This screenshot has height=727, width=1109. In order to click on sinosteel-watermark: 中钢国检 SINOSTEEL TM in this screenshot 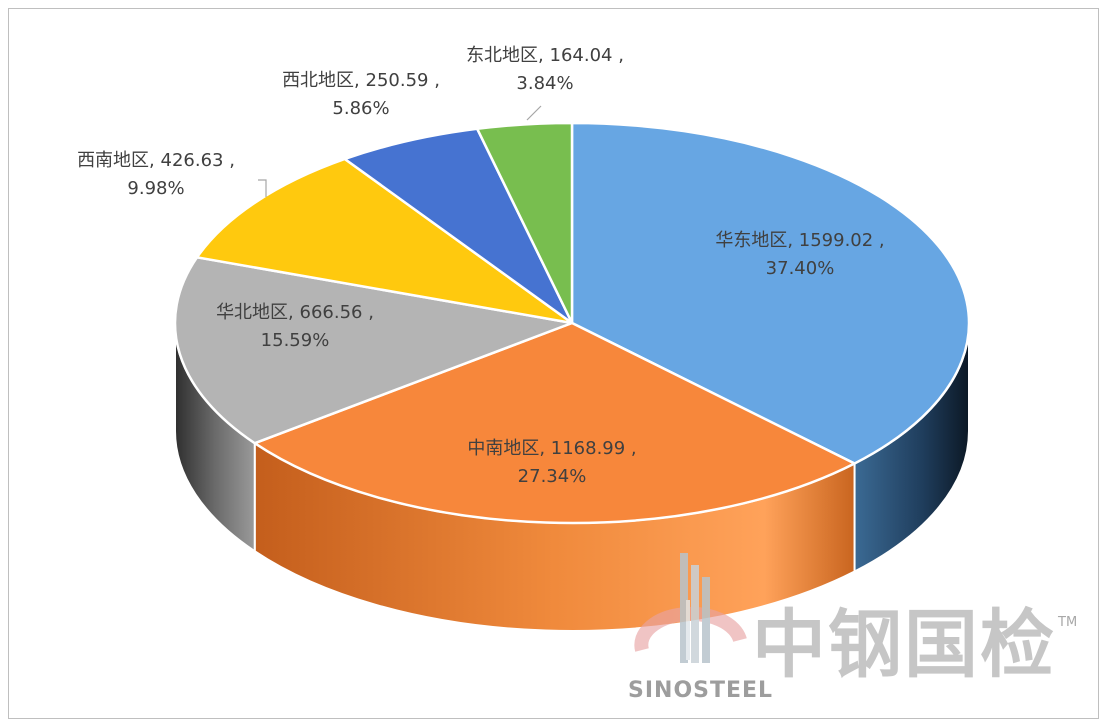, I will do `click(852, 628)`.